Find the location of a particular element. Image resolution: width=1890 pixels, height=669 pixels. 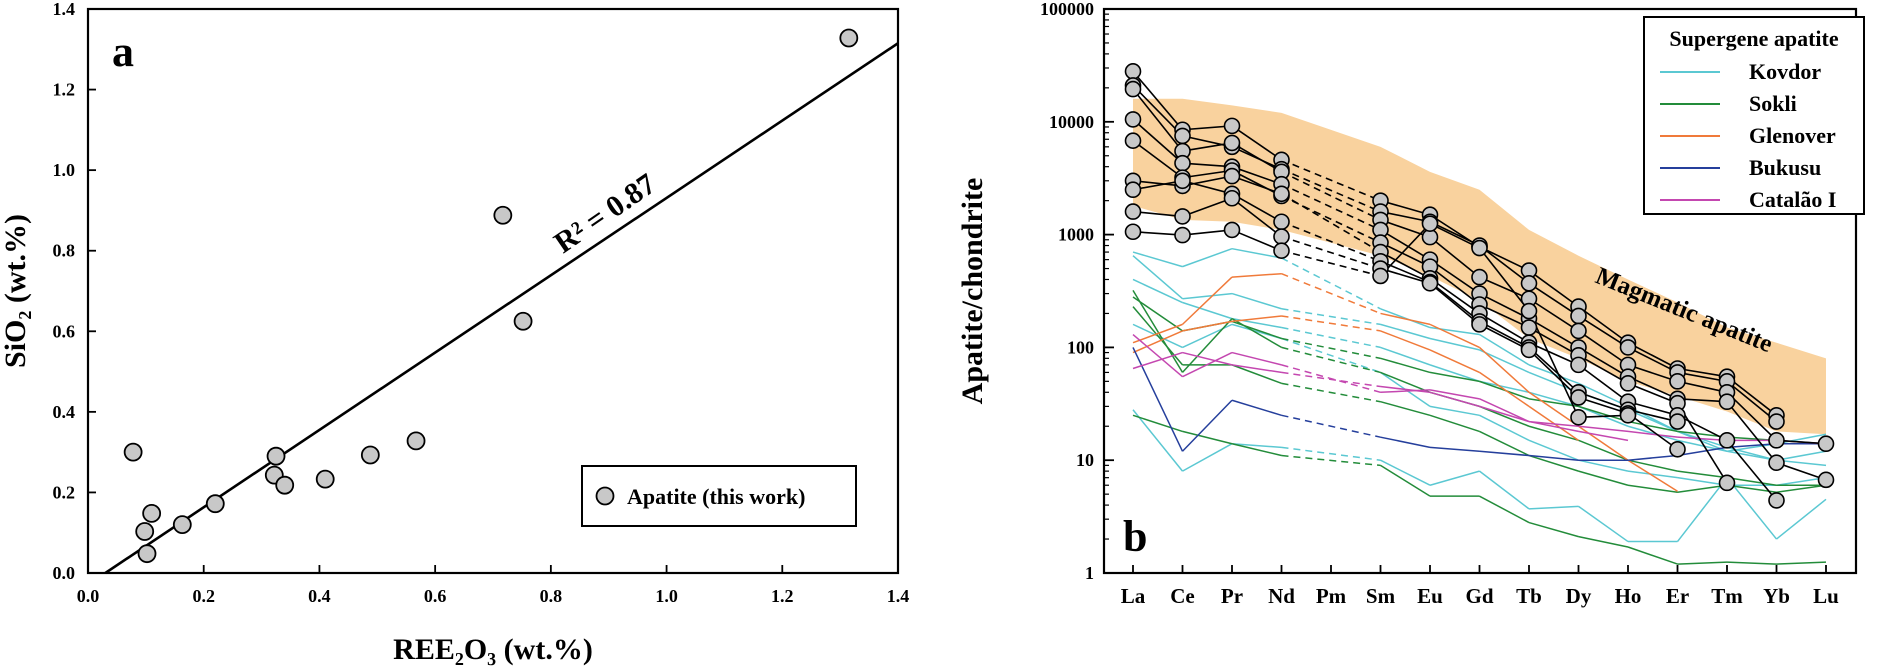

panel-b-legend-box is located at coordinates (1754, 115).